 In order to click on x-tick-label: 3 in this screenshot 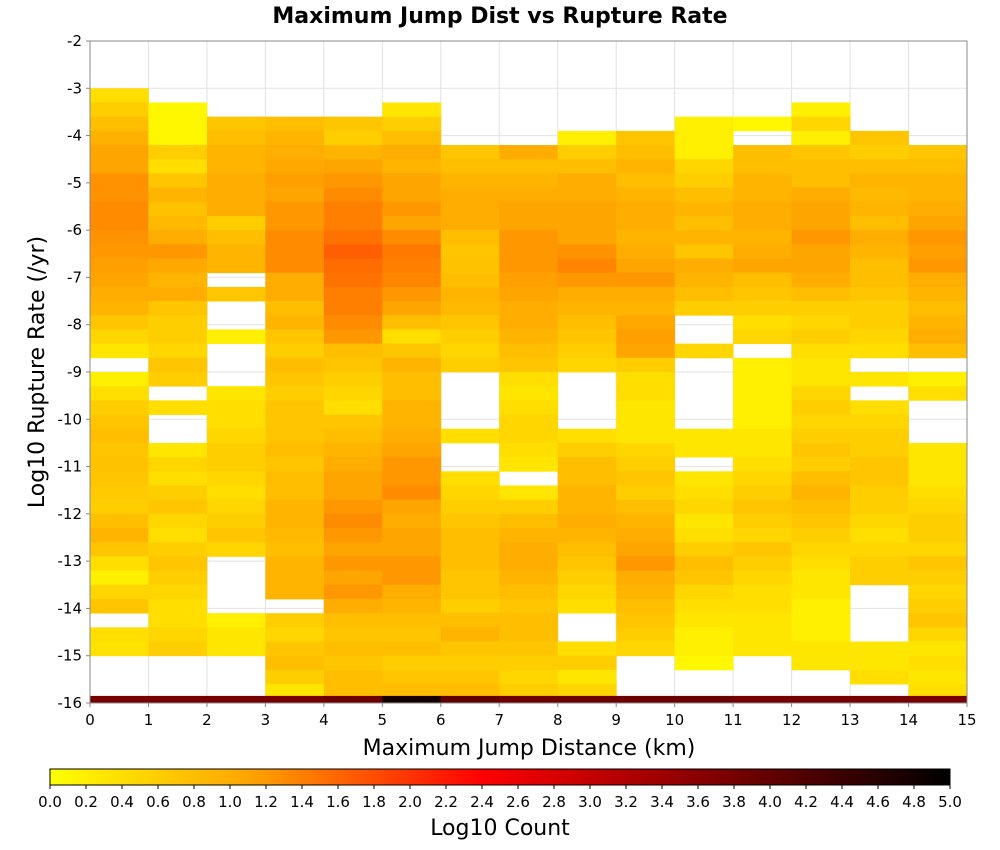, I will do `click(266, 720)`.